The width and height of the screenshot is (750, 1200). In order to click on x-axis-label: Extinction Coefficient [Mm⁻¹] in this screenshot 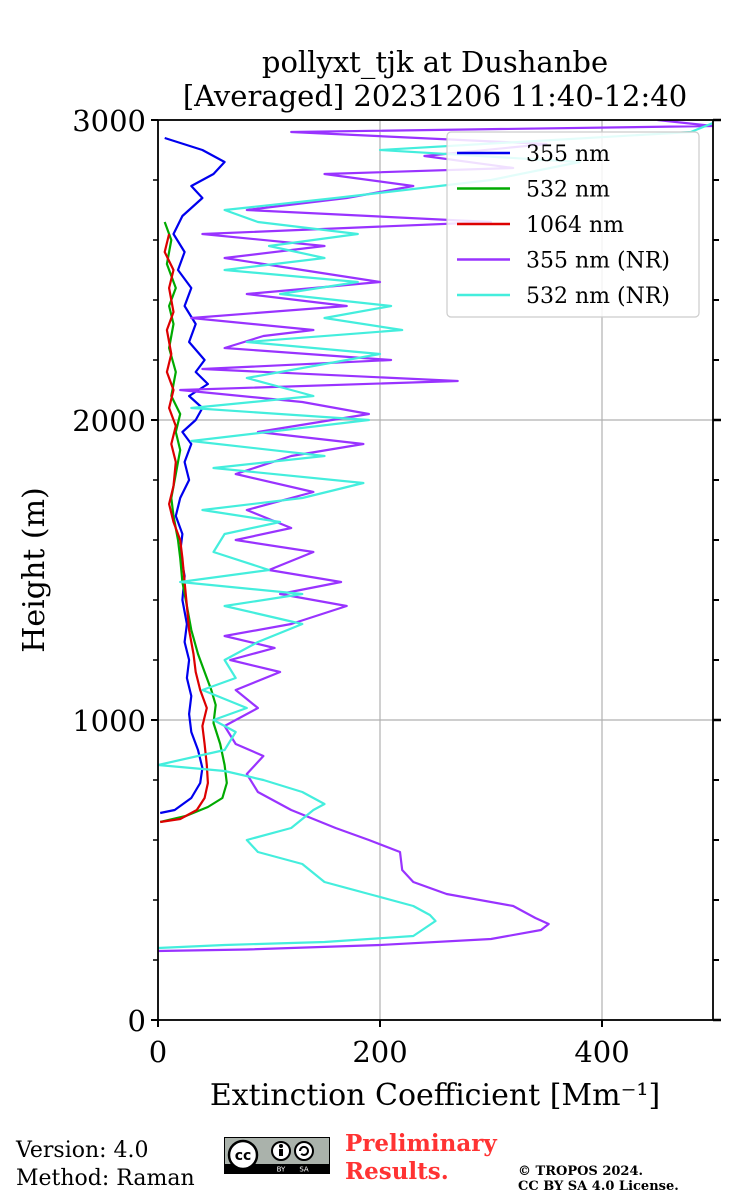, I will do `click(435, 1095)`.